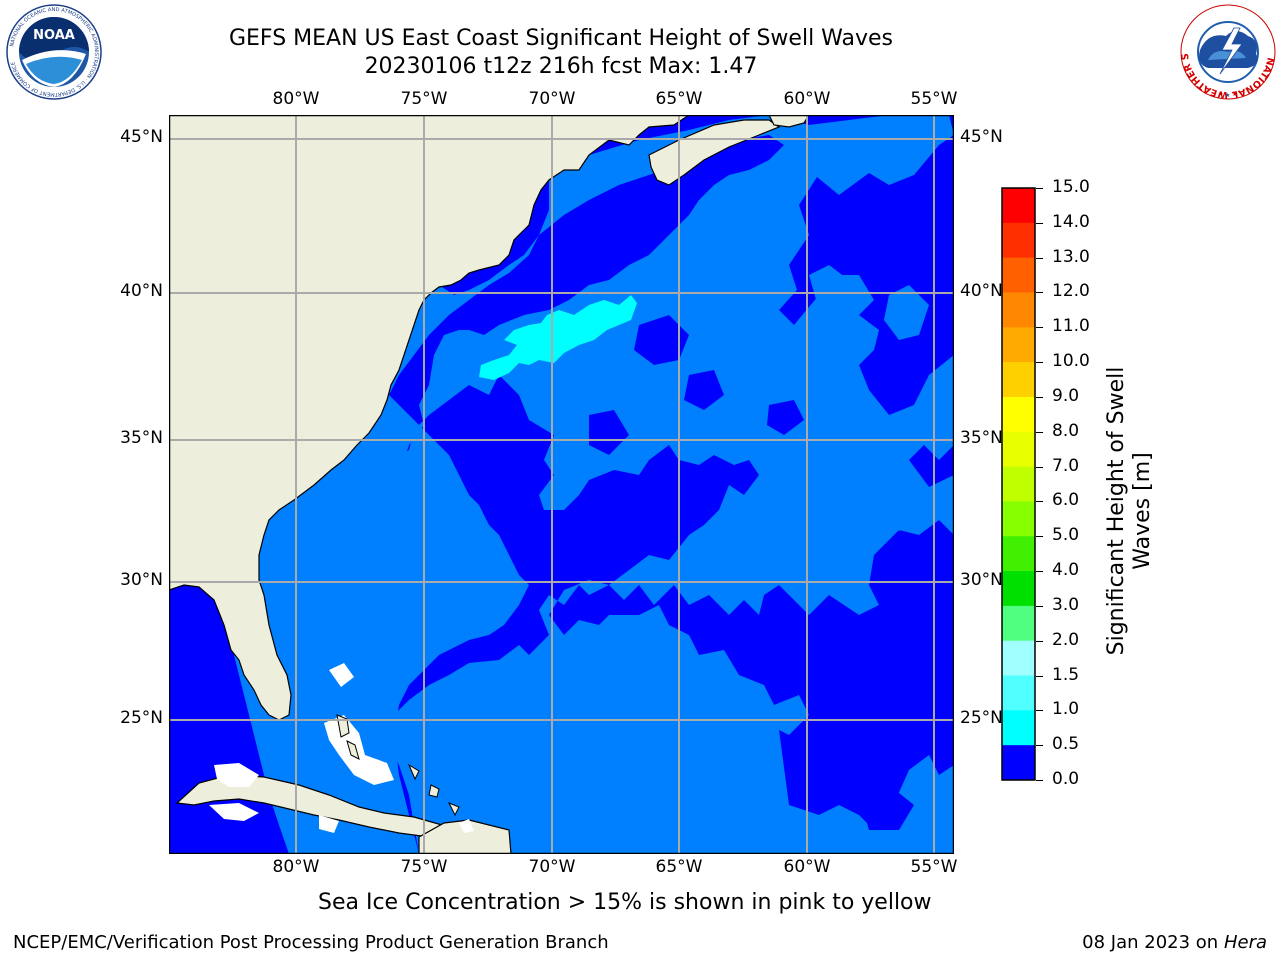 Image resolution: width=1280 pixels, height=960 pixels. I want to click on lon-label-top: 65°W, so click(679, 99).